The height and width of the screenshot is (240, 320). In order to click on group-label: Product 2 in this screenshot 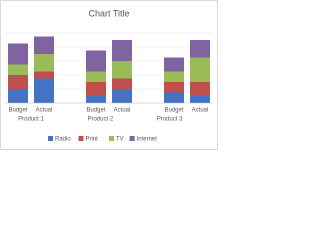, I will do `click(100, 120)`.